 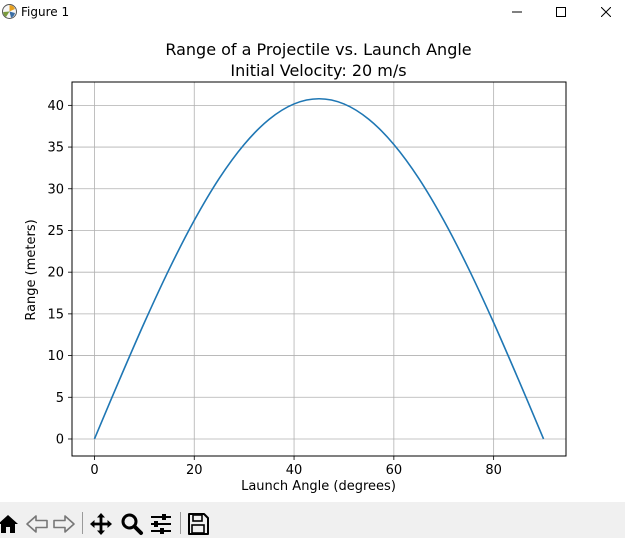 I want to click on y-tick-label: 0, so click(x=60, y=439).